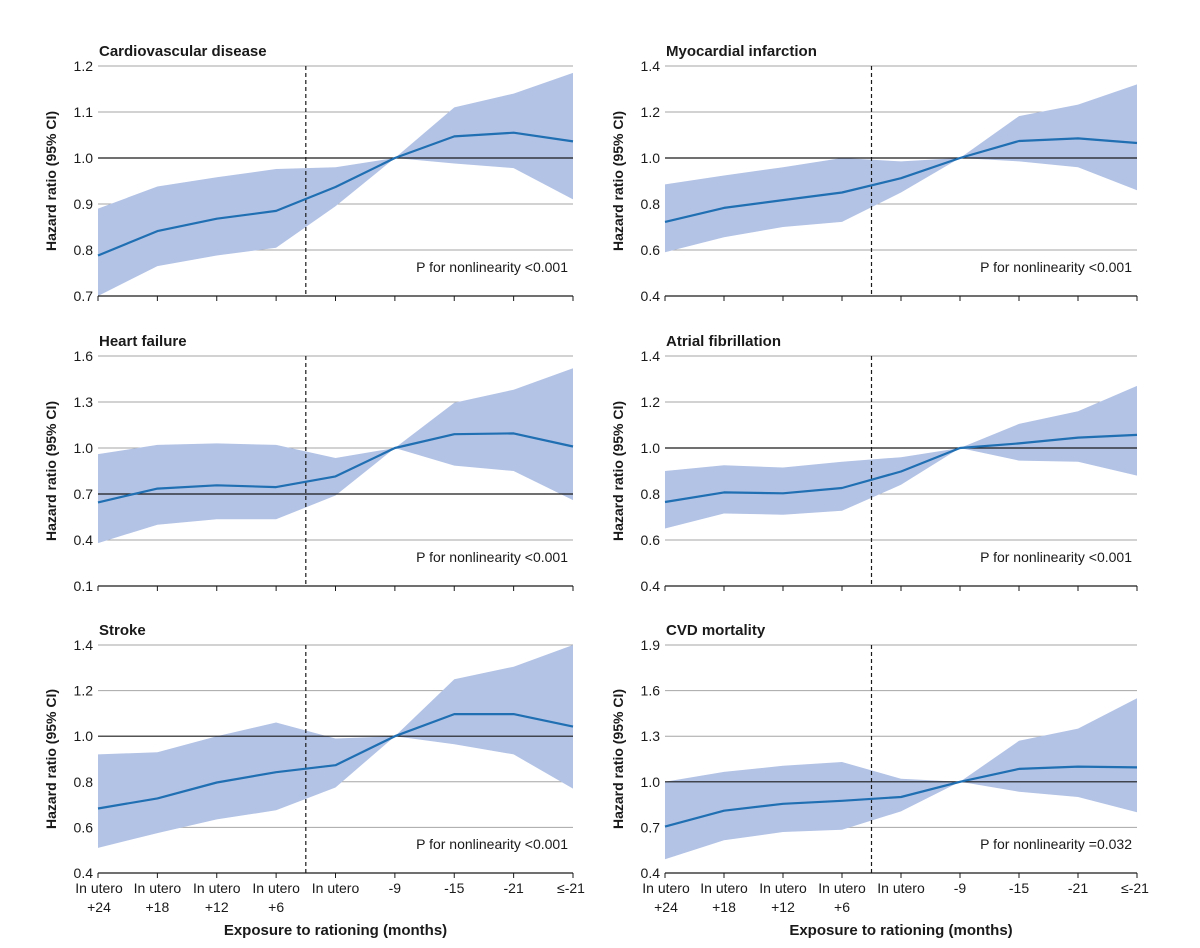 The width and height of the screenshot is (1200, 948). Describe the element at coordinates (1056, 844) in the screenshot. I see `nonlinearity-annotation: P for nonlinearity =0.032` at that location.